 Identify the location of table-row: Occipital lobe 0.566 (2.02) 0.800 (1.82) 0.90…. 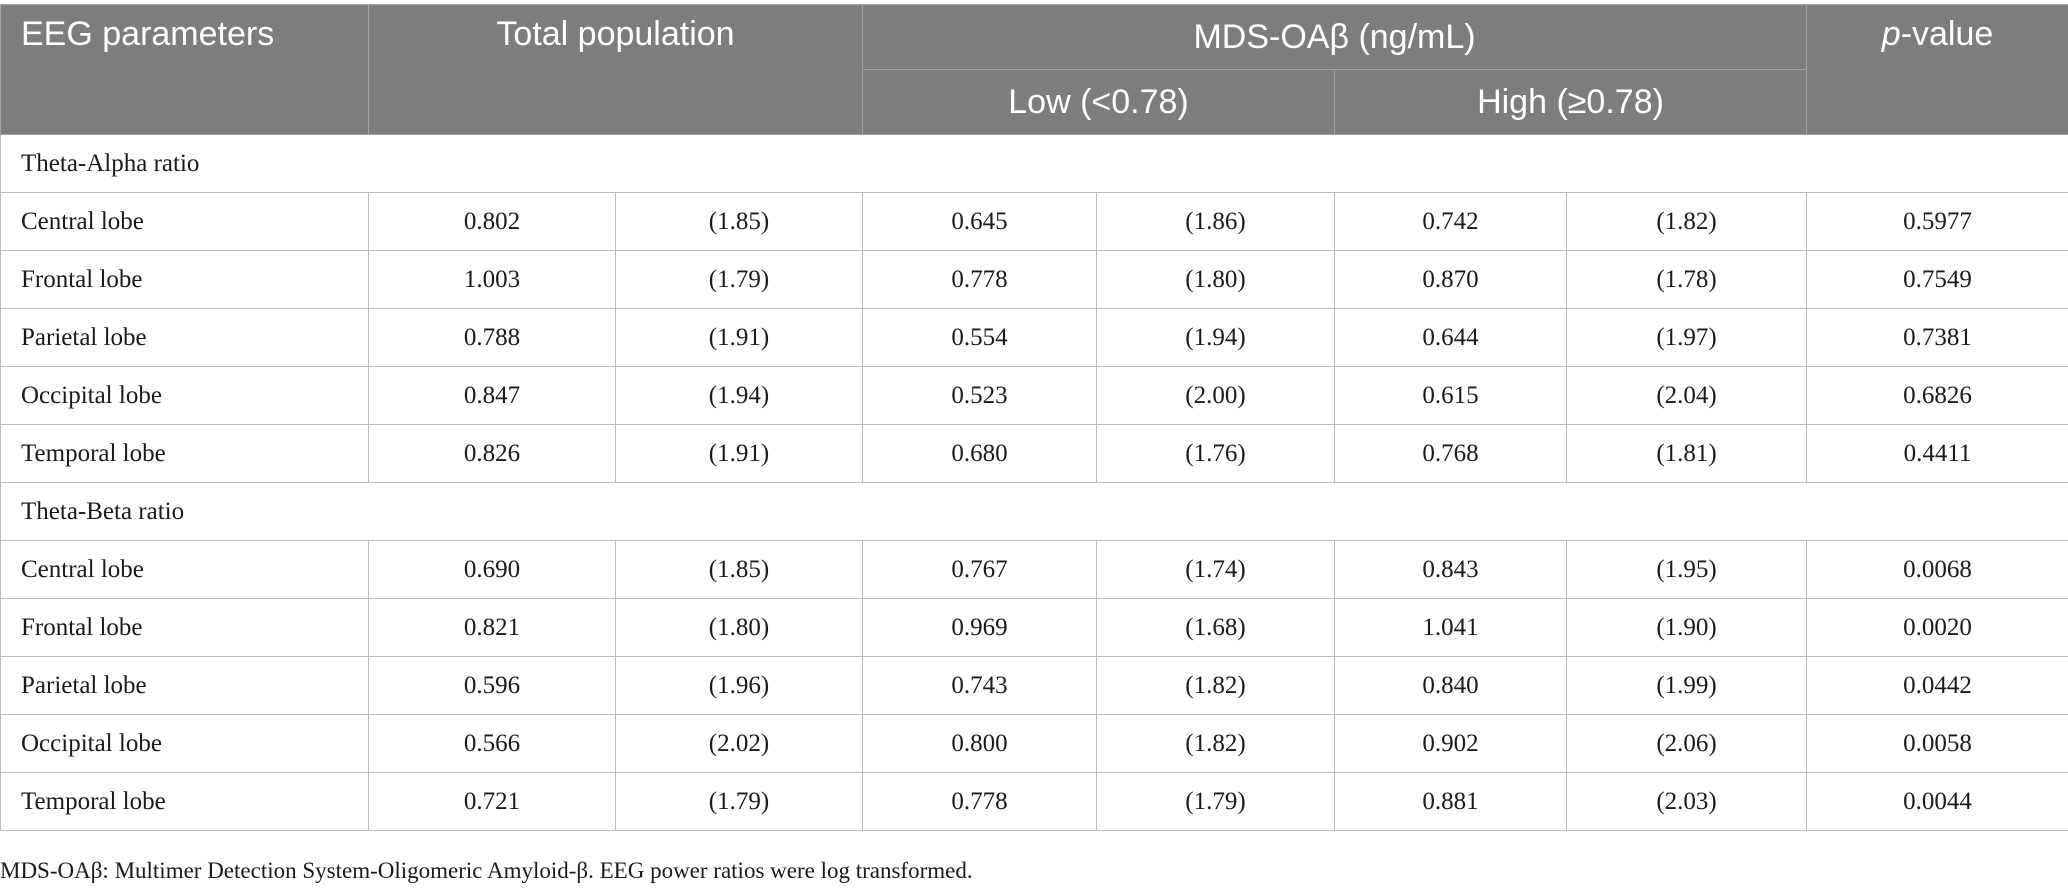
(1034, 743).